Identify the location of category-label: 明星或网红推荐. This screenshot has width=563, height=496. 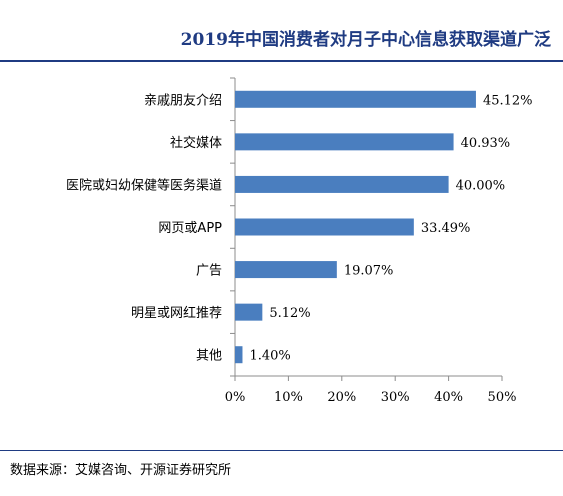
(176, 313).